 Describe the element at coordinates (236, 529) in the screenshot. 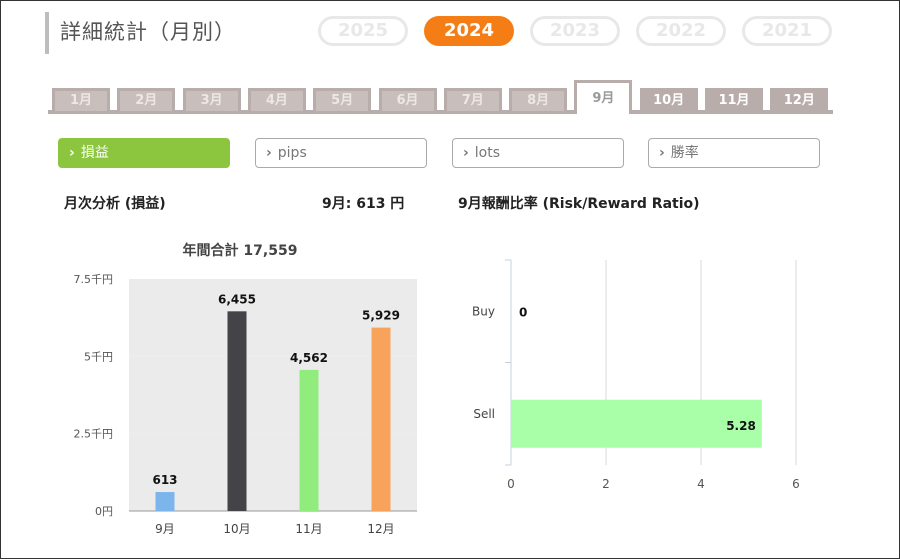

I see `x-tick-label: 10月` at that location.